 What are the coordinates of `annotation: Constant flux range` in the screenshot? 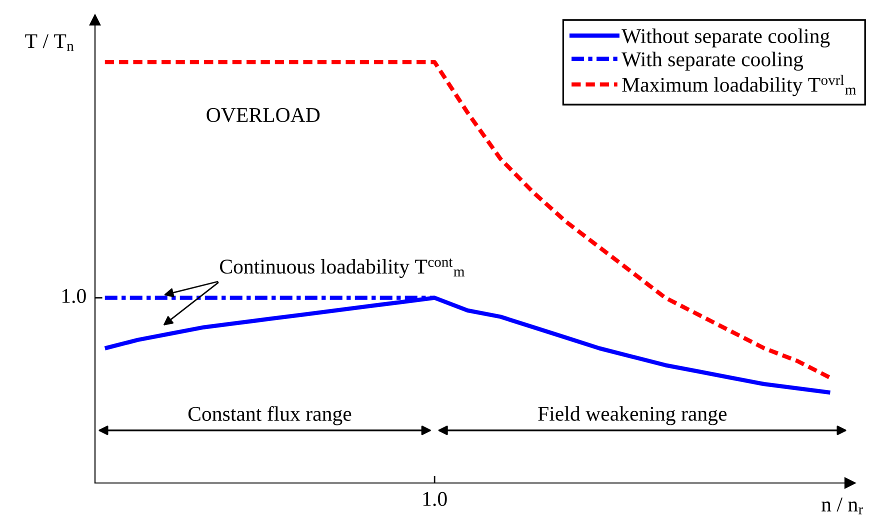 It's located at (270, 416).